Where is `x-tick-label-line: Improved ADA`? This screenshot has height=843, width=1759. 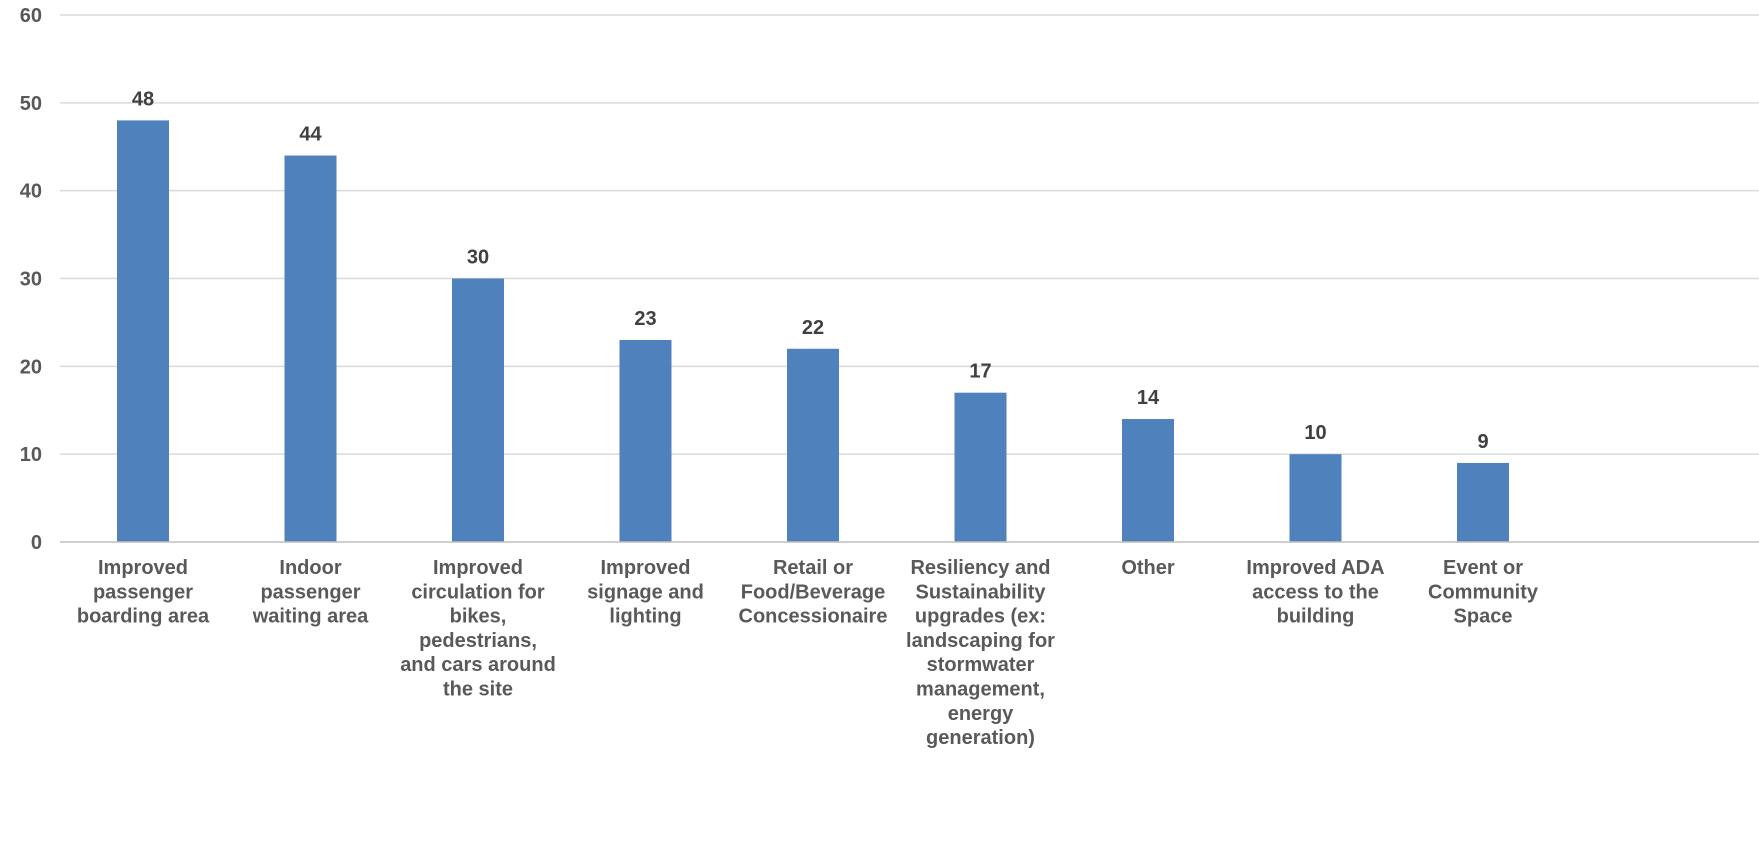 x-tick-label-line: Improved ADA is located at coordinates (1315, 568).